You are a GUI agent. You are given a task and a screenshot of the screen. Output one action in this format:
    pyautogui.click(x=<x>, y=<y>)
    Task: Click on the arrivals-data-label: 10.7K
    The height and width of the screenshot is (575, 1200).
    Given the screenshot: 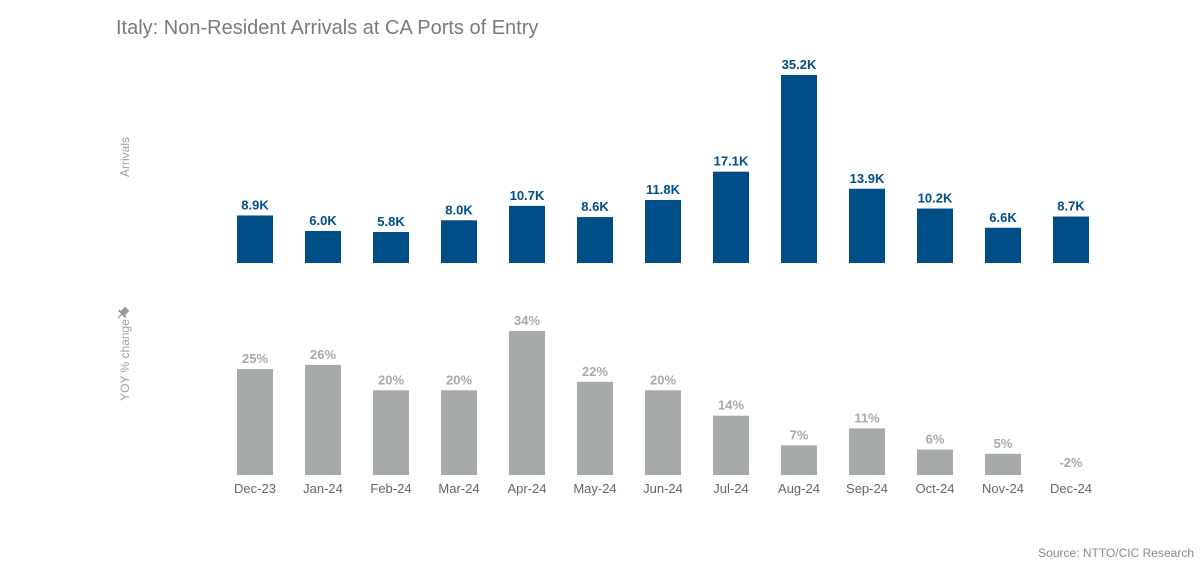 What is the action you would take?
    pyautogui.click(x=527, y=195)
    